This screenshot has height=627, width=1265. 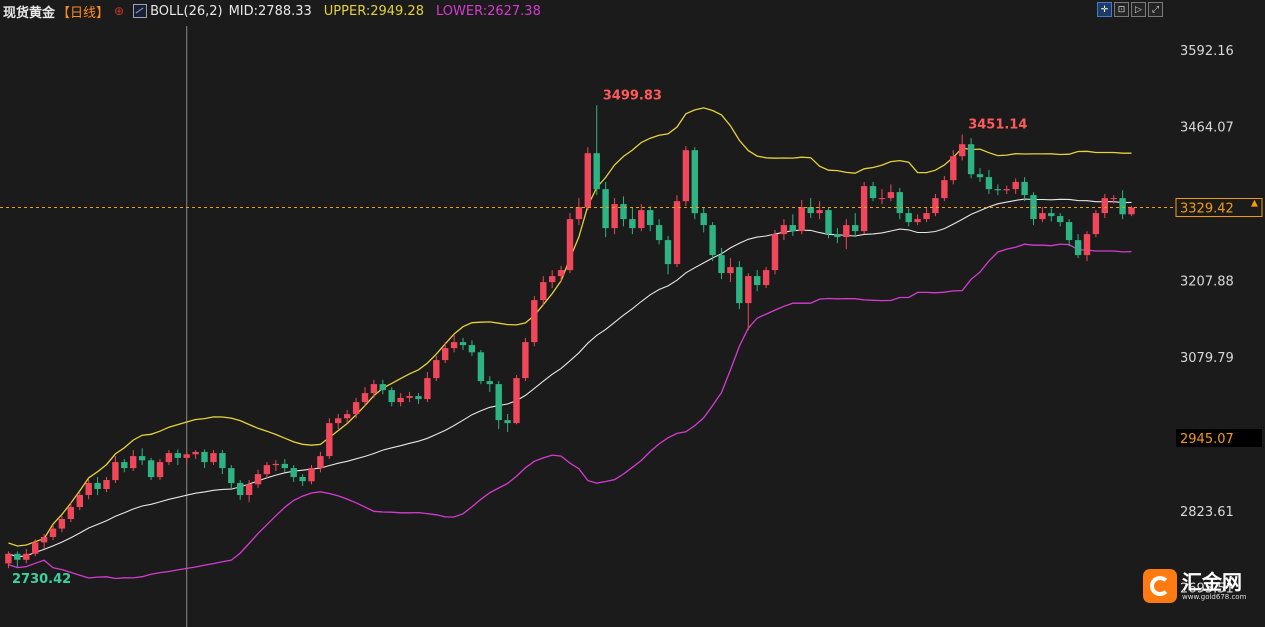 What do you see at coordinates (1138, 9) in the screenshot?
I see `forward-icon: ▷` at bounding box center [1138, 9].